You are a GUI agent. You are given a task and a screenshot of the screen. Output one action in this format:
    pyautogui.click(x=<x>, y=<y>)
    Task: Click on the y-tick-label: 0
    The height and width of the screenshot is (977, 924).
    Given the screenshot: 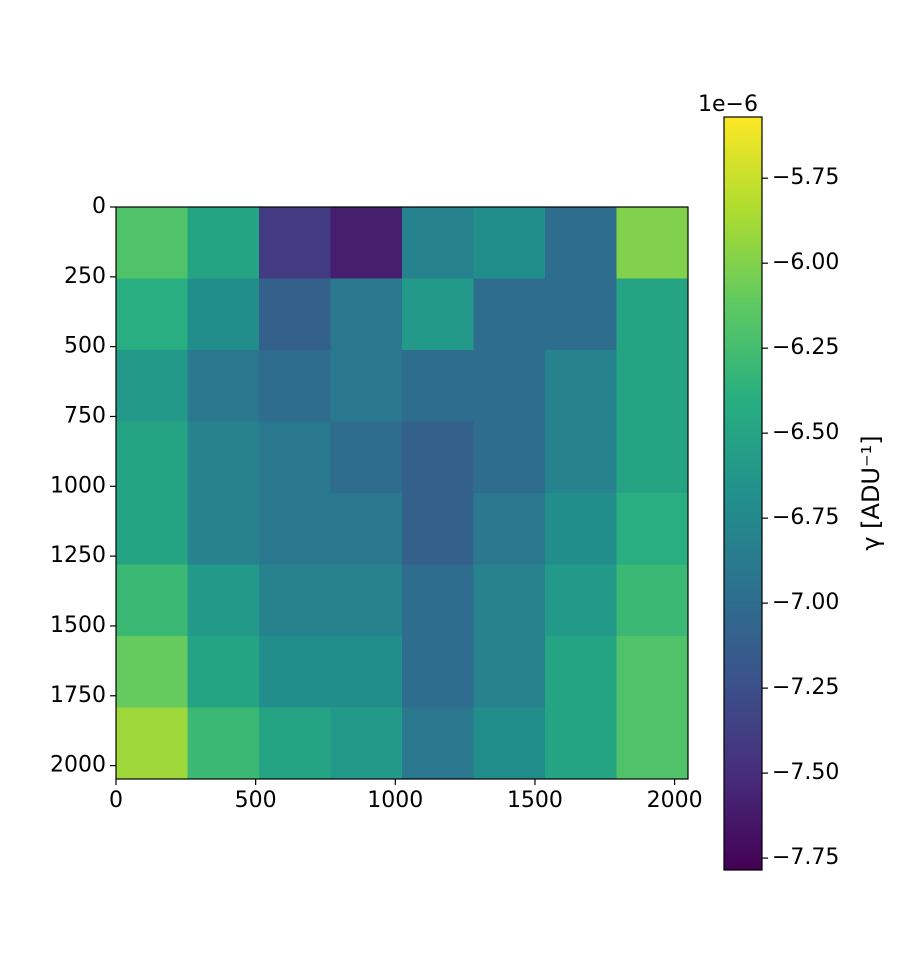 What is the action you would take?
    pyautogui.click(x=99, y=206)
    